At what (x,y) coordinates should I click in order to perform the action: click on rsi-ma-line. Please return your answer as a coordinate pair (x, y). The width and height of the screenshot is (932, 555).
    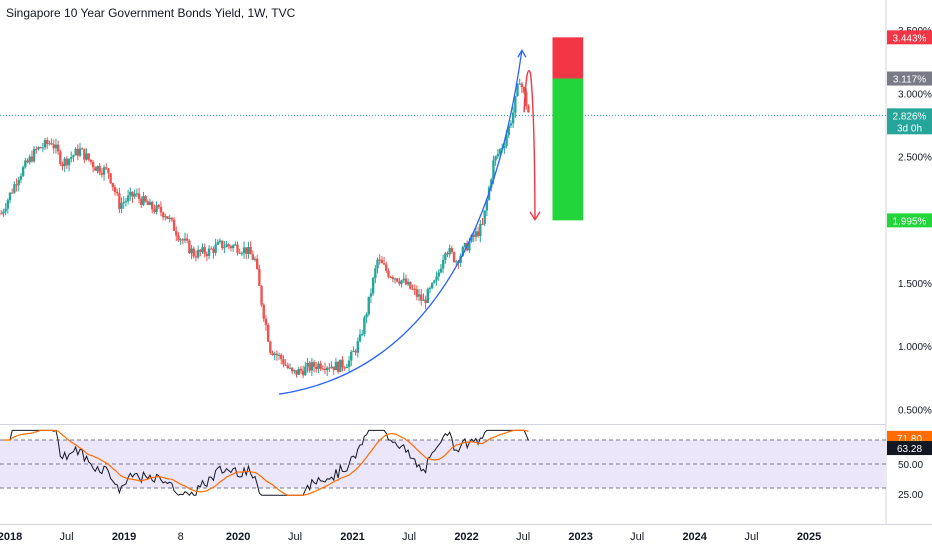
    Looking at the image, I should click on (266, 462).